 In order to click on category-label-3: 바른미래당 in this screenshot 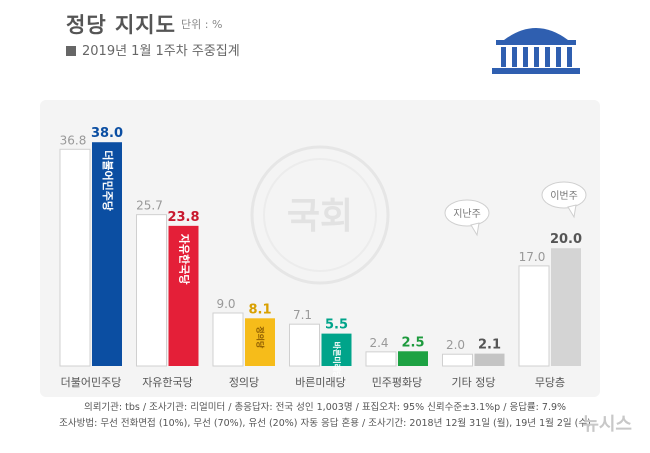, I will do `click(320, 382)`.